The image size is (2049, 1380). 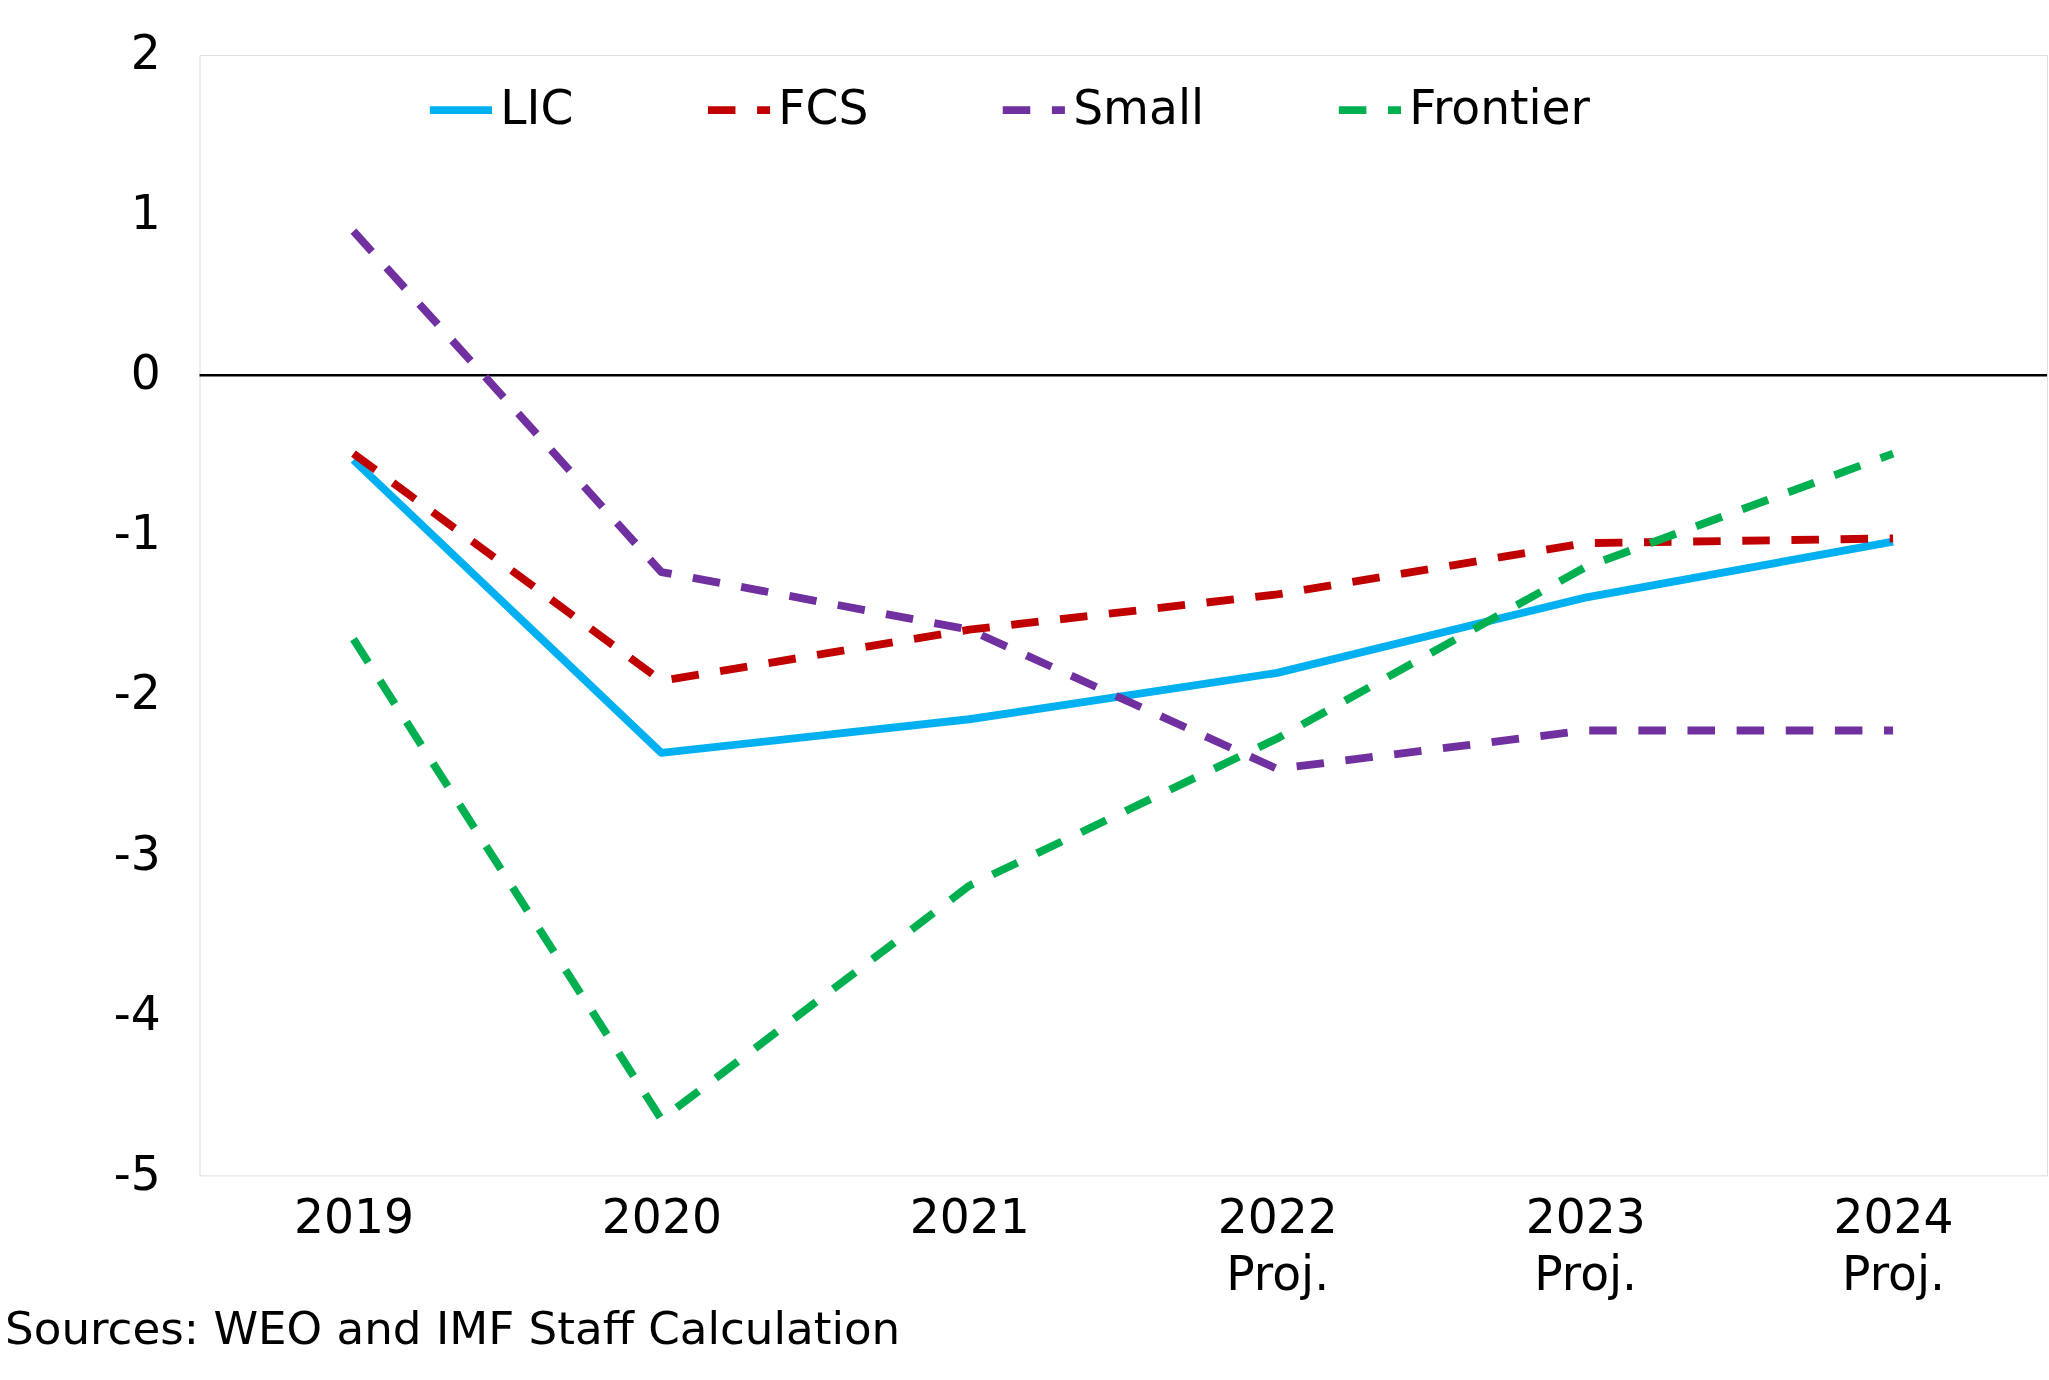 What do you see at coordinates (823, 107) in the screenshot?
I see `legend-label: FCS` at bounding box center [823, 107].